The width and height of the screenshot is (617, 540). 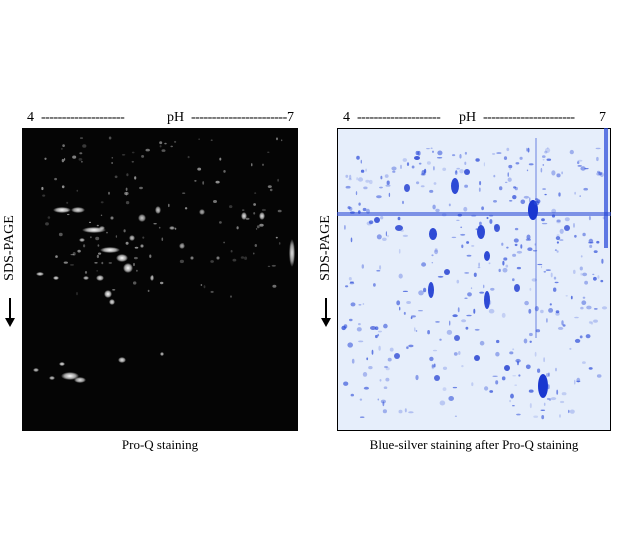 I want to click on left-ph-dashes-left: --------------------, so click(x=83, y=117).